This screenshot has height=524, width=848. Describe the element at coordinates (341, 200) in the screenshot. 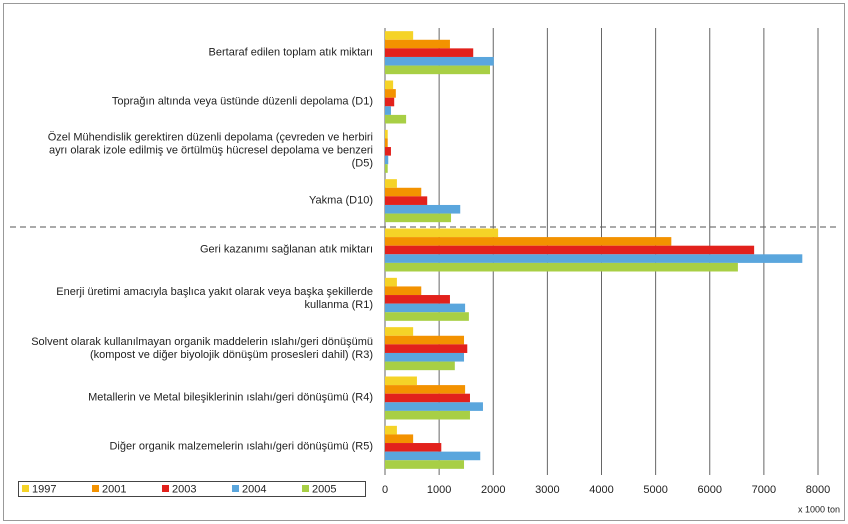

I see `category-label: Yakma (D10)` at that location.